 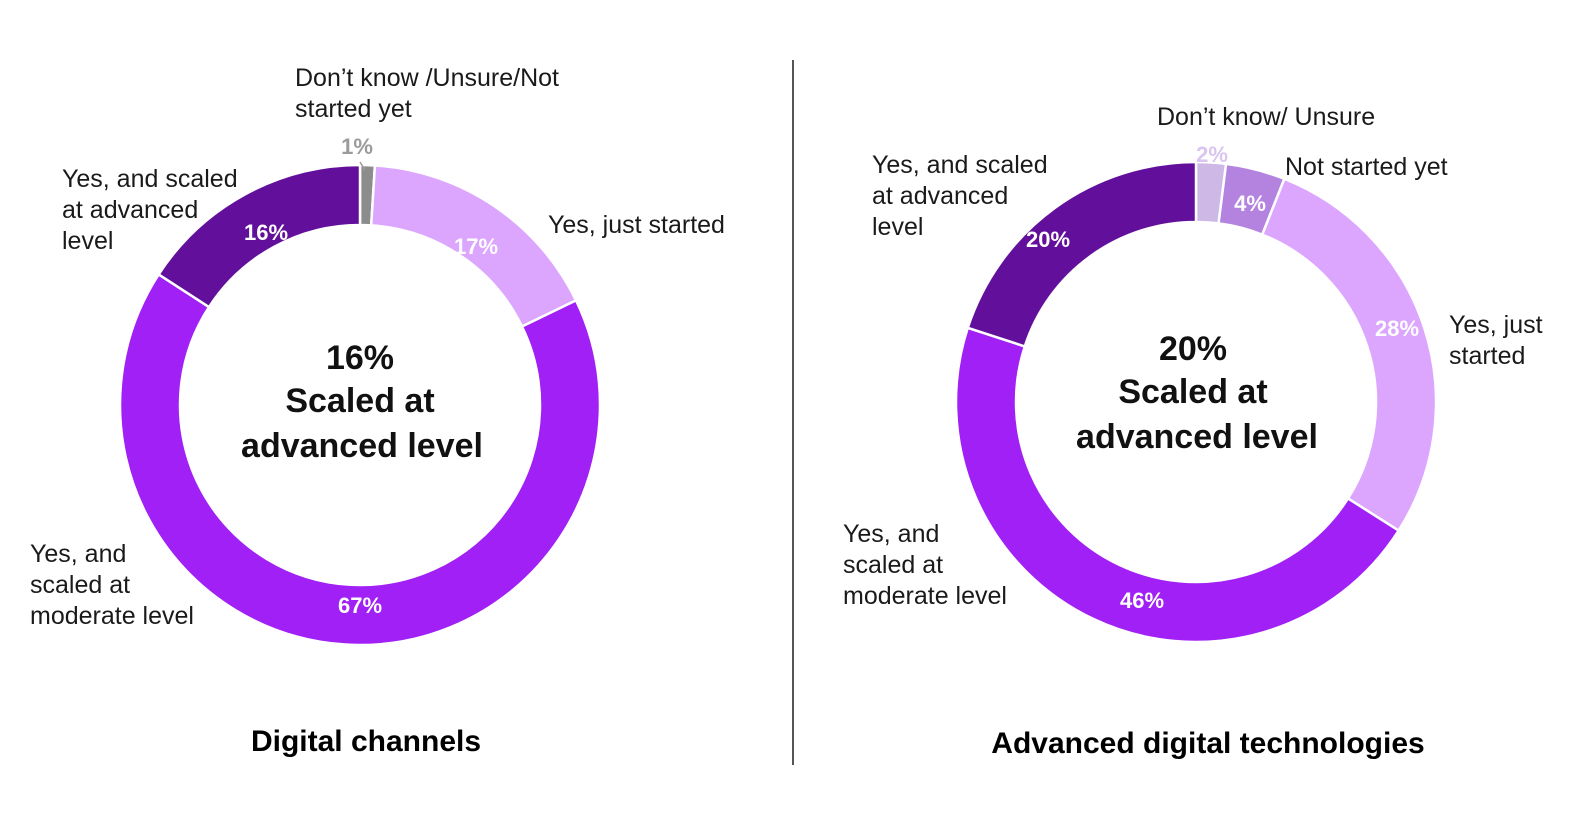 What do you see at coordinates (427, 93) in the screenshot?
I see `c0-category-label-dontknow: Don’t know /Unsure/Not started yet` at bounding box center [427, 93].